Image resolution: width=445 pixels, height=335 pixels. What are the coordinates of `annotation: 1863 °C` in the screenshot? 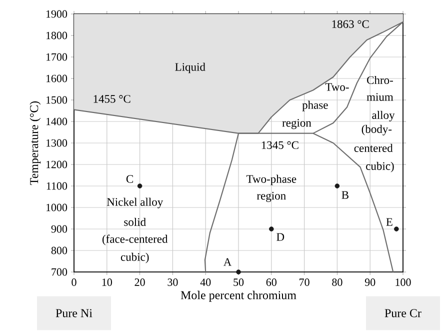 It's located at (350, 24).